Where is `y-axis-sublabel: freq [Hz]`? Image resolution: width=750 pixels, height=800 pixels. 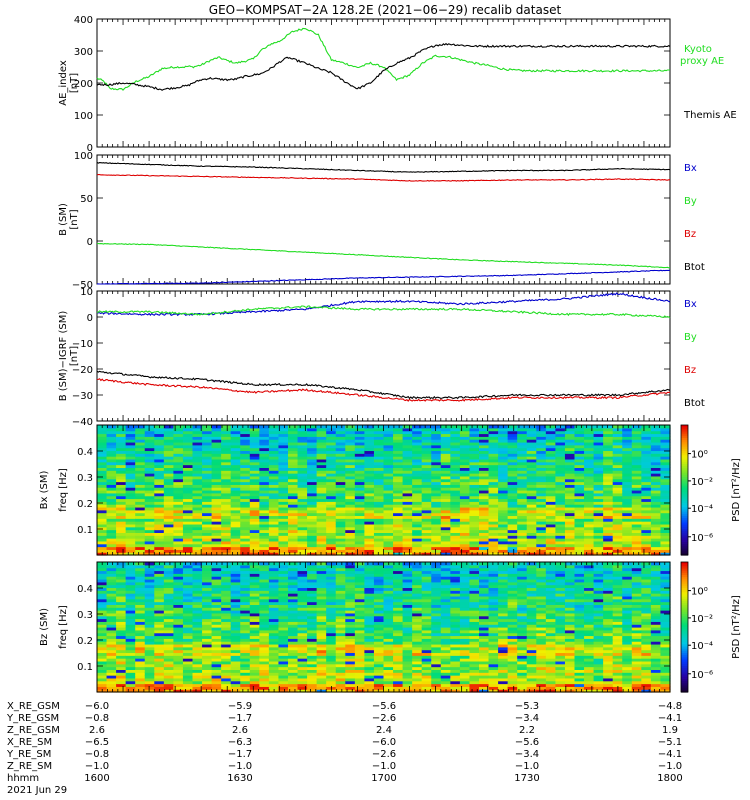
y-axis-sublabel: freq [Hz] is located at coordinates (63, 490).